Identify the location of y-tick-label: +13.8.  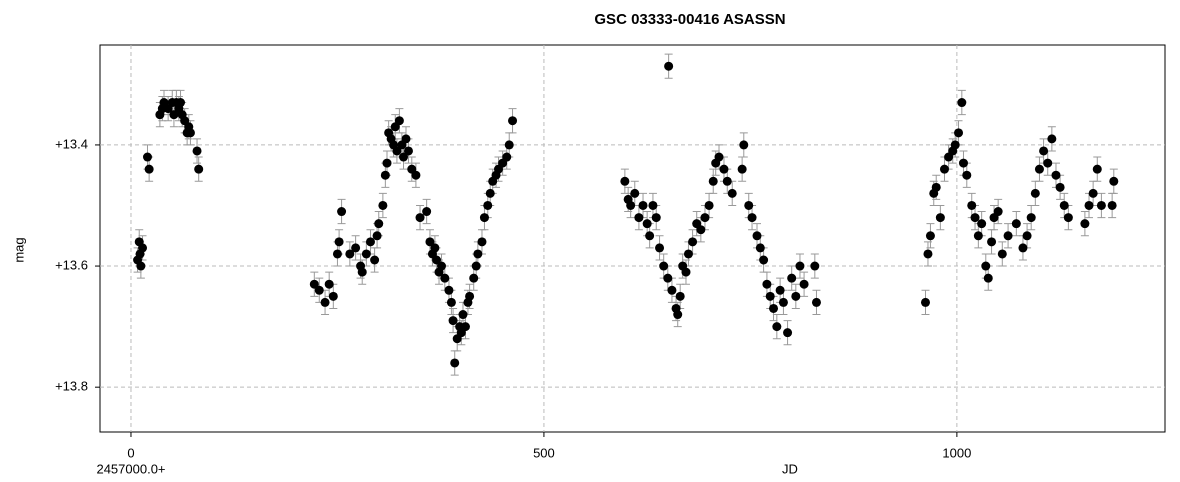
(71, 386).